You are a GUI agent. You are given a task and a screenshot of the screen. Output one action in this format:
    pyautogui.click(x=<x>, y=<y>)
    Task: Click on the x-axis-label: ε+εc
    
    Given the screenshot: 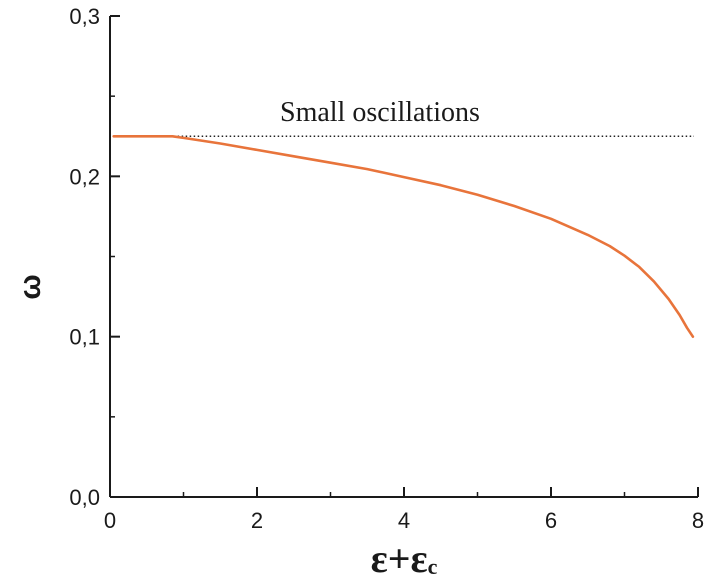 What is the action you would take?
    pyautogui.click(x=404, y=558)
    